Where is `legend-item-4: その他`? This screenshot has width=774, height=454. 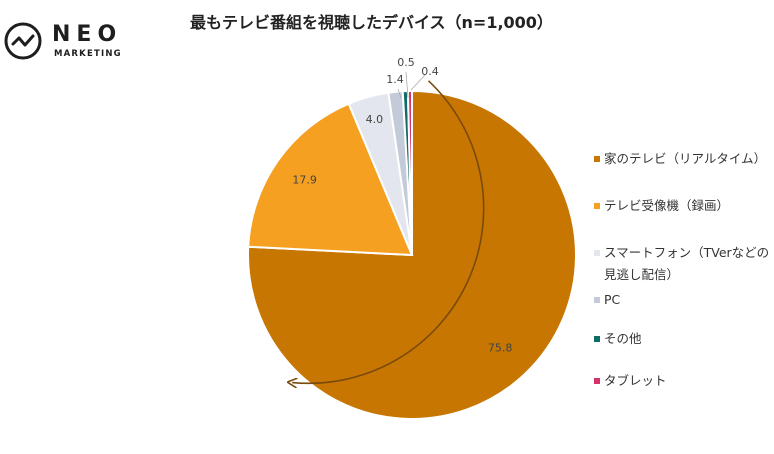 legend-item-4: その他 is located at coordinates (683, 339).